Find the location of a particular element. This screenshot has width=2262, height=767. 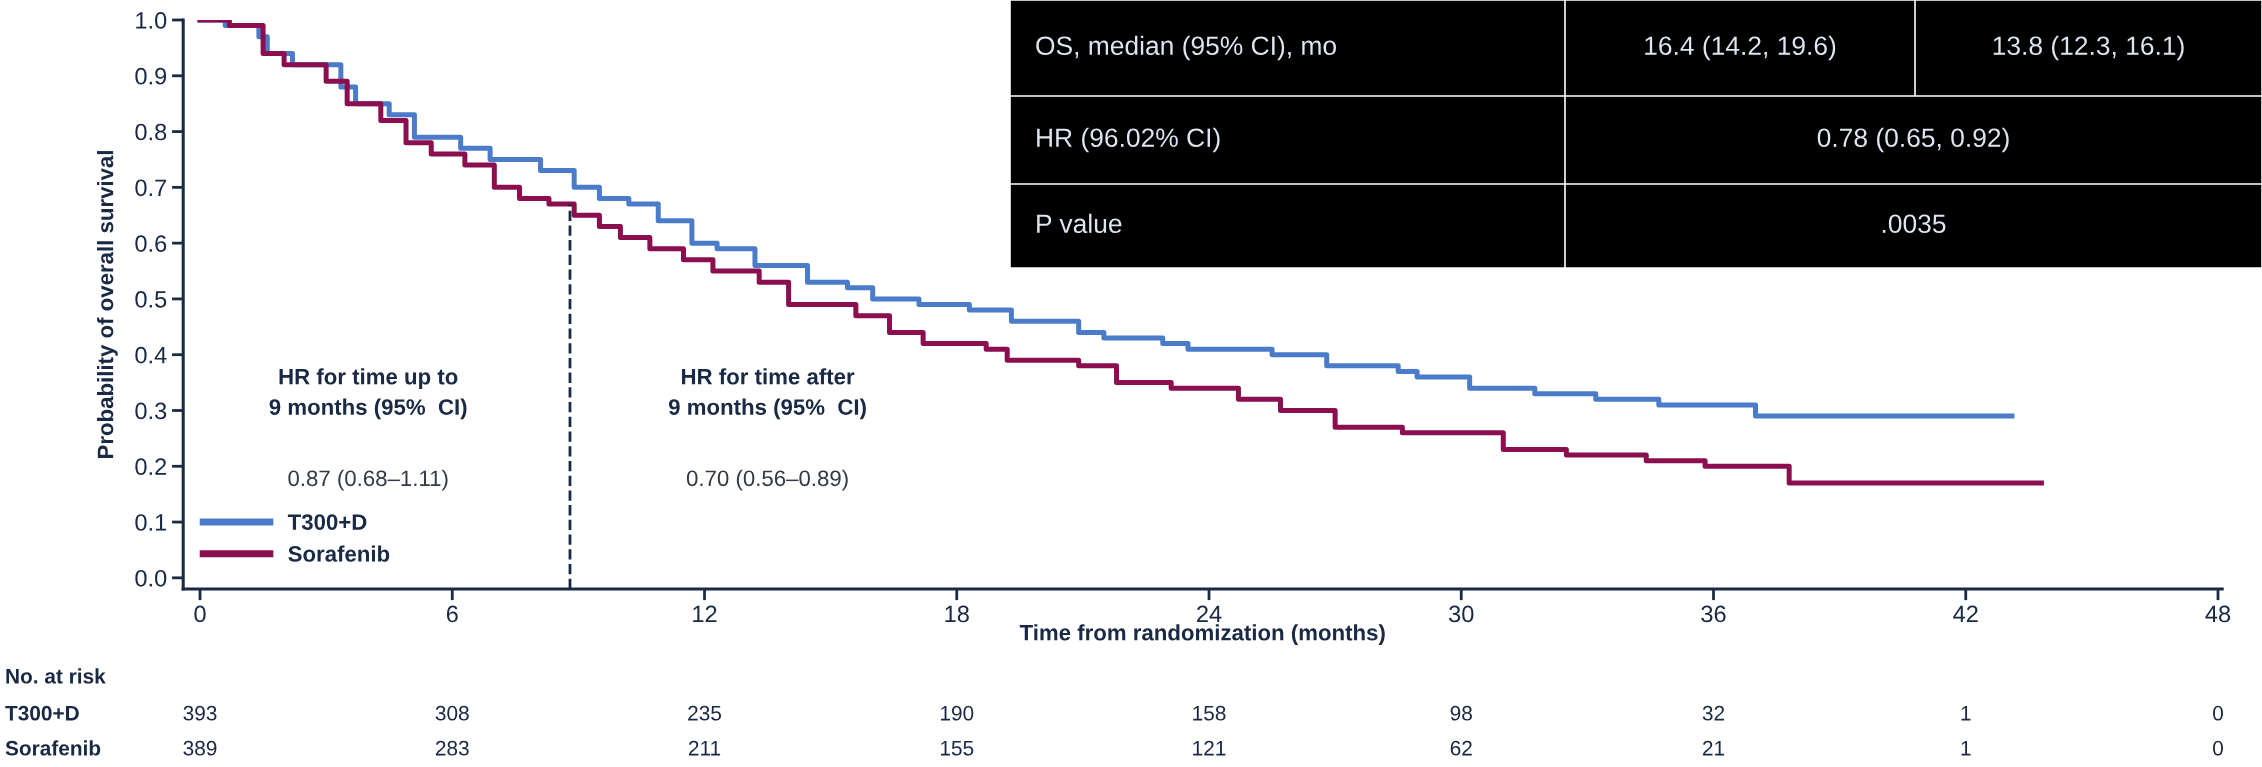

x-tick-label: 12 is located at coordinates (705, 614).